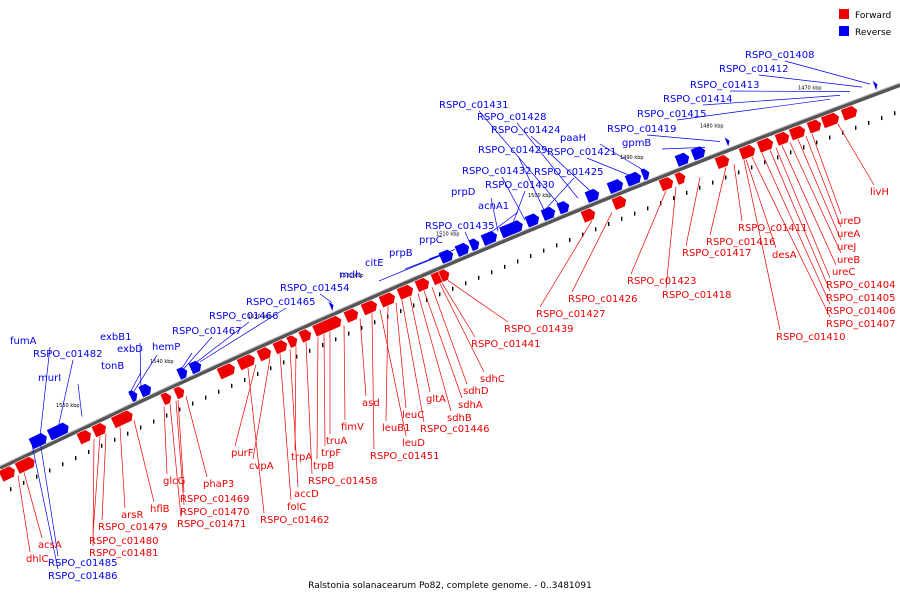 The height and width of the screenshot is (600, 900). What do you see at coordinates (717, 253) in the screenshot?
I see `forward-gene-label: RSPO_c01417` at bounding box center [717, 253].